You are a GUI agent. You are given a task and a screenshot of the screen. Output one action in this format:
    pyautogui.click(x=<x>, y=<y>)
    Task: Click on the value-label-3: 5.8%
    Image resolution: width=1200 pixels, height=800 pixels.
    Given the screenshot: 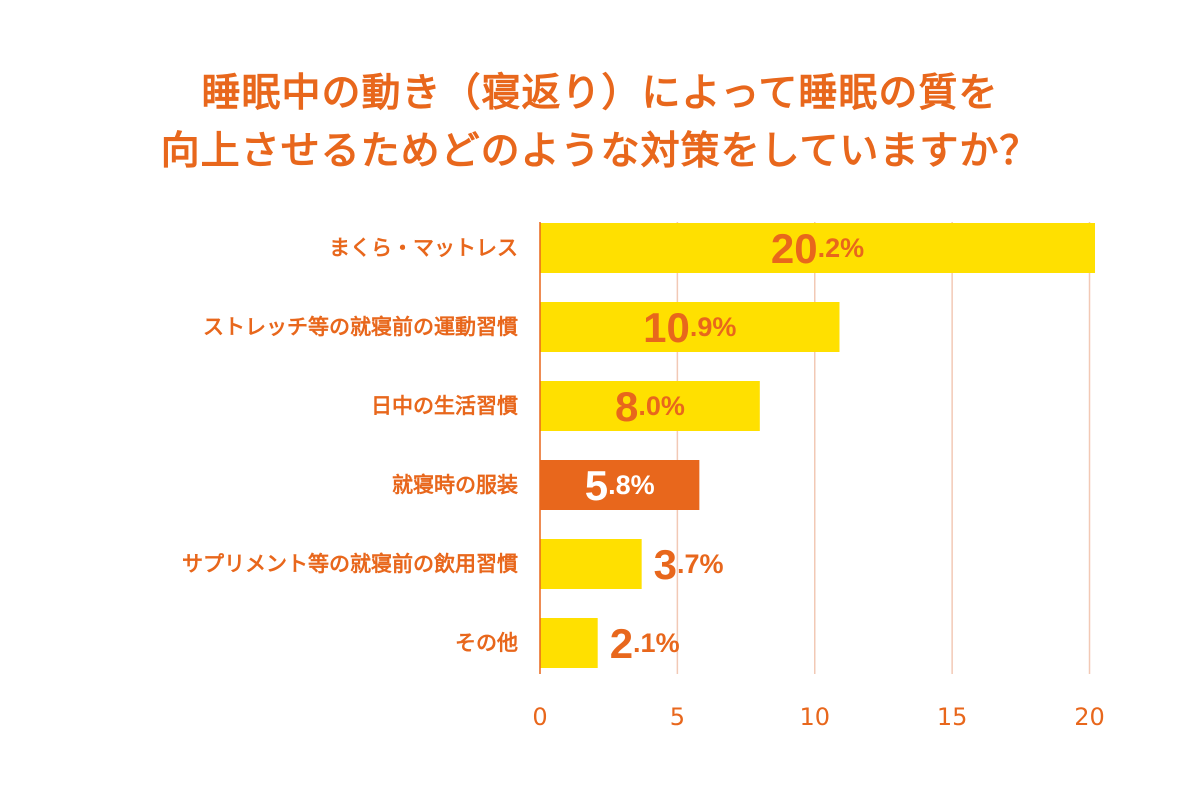 What is the action you would take?
    pyautogui.click(x=620, y=485)
    